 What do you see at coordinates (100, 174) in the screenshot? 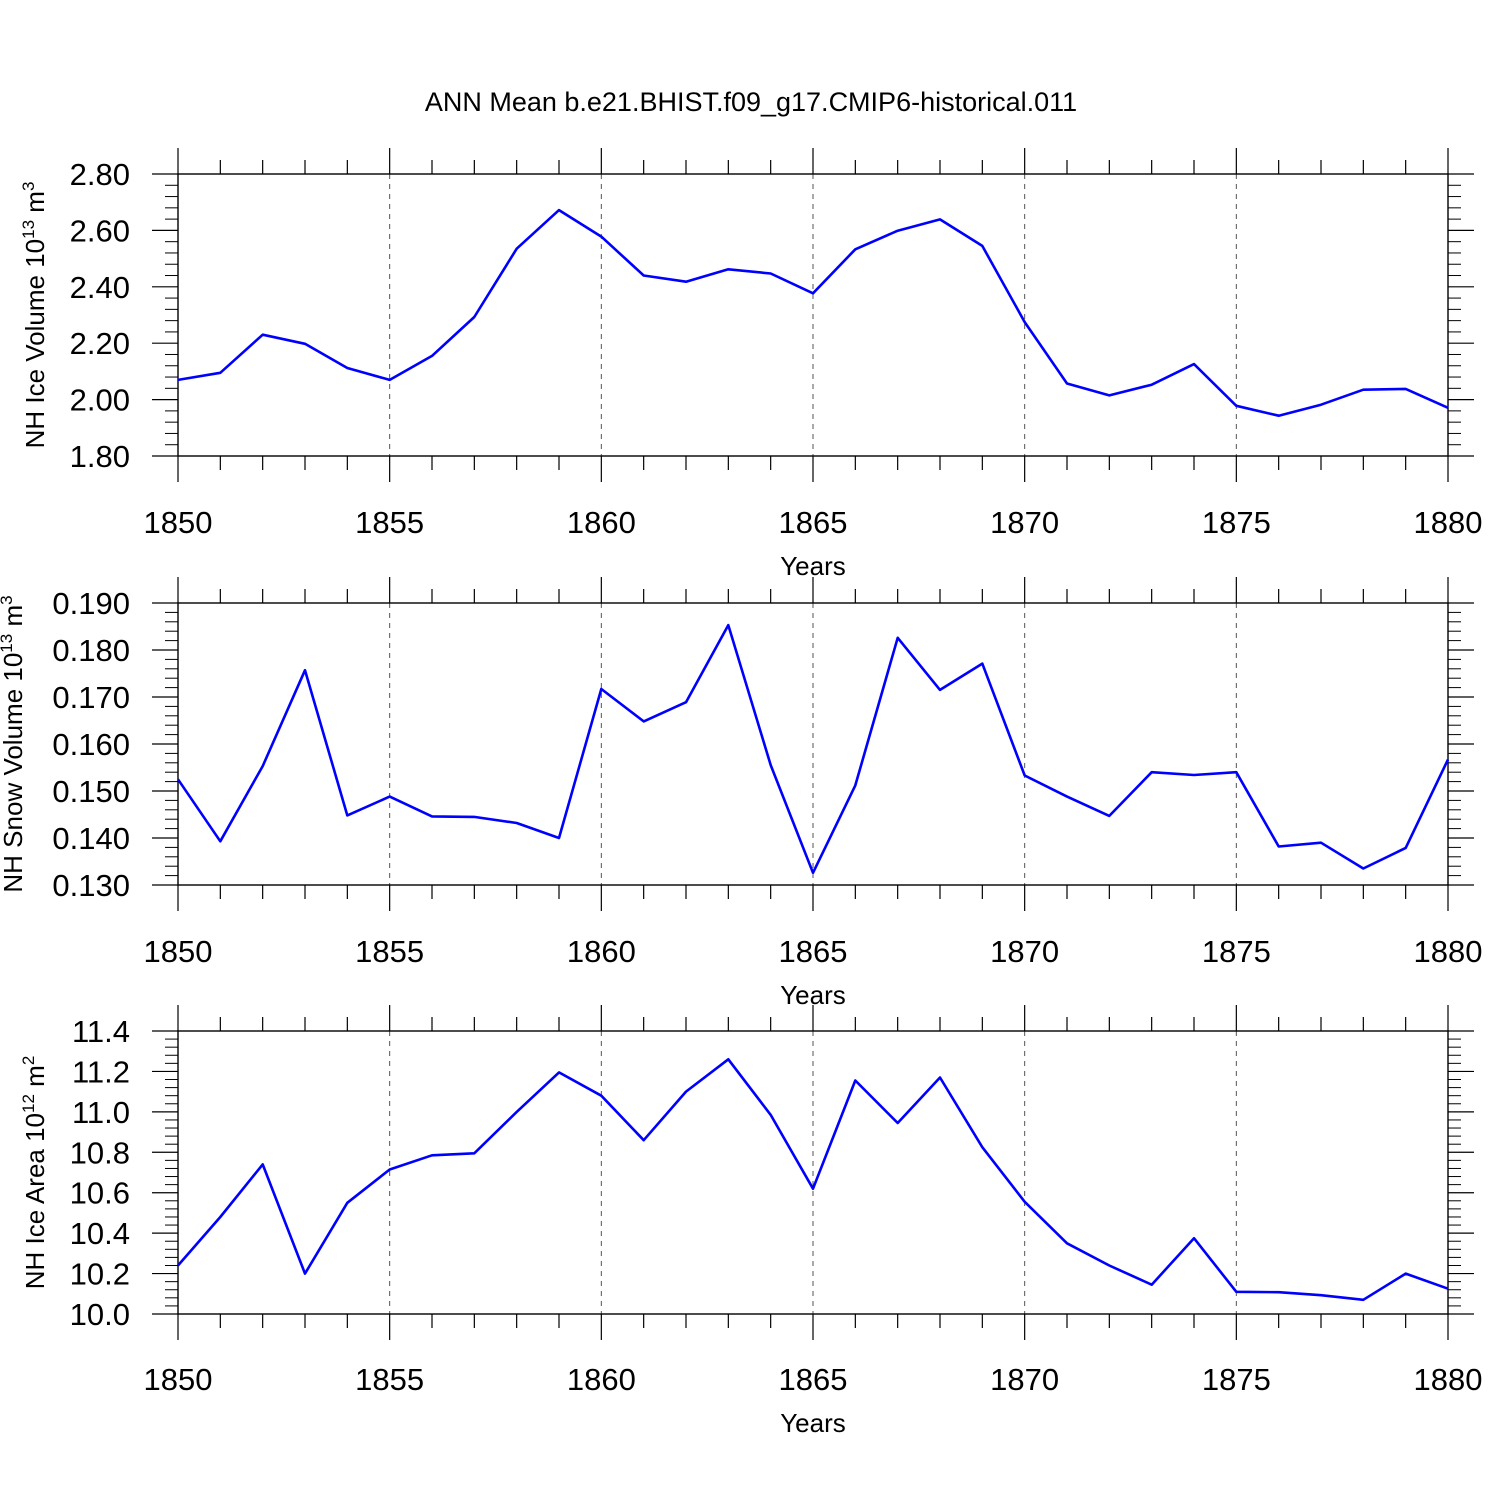
I see `y-tick-label: 2.80` at bounding box center [100, 174].